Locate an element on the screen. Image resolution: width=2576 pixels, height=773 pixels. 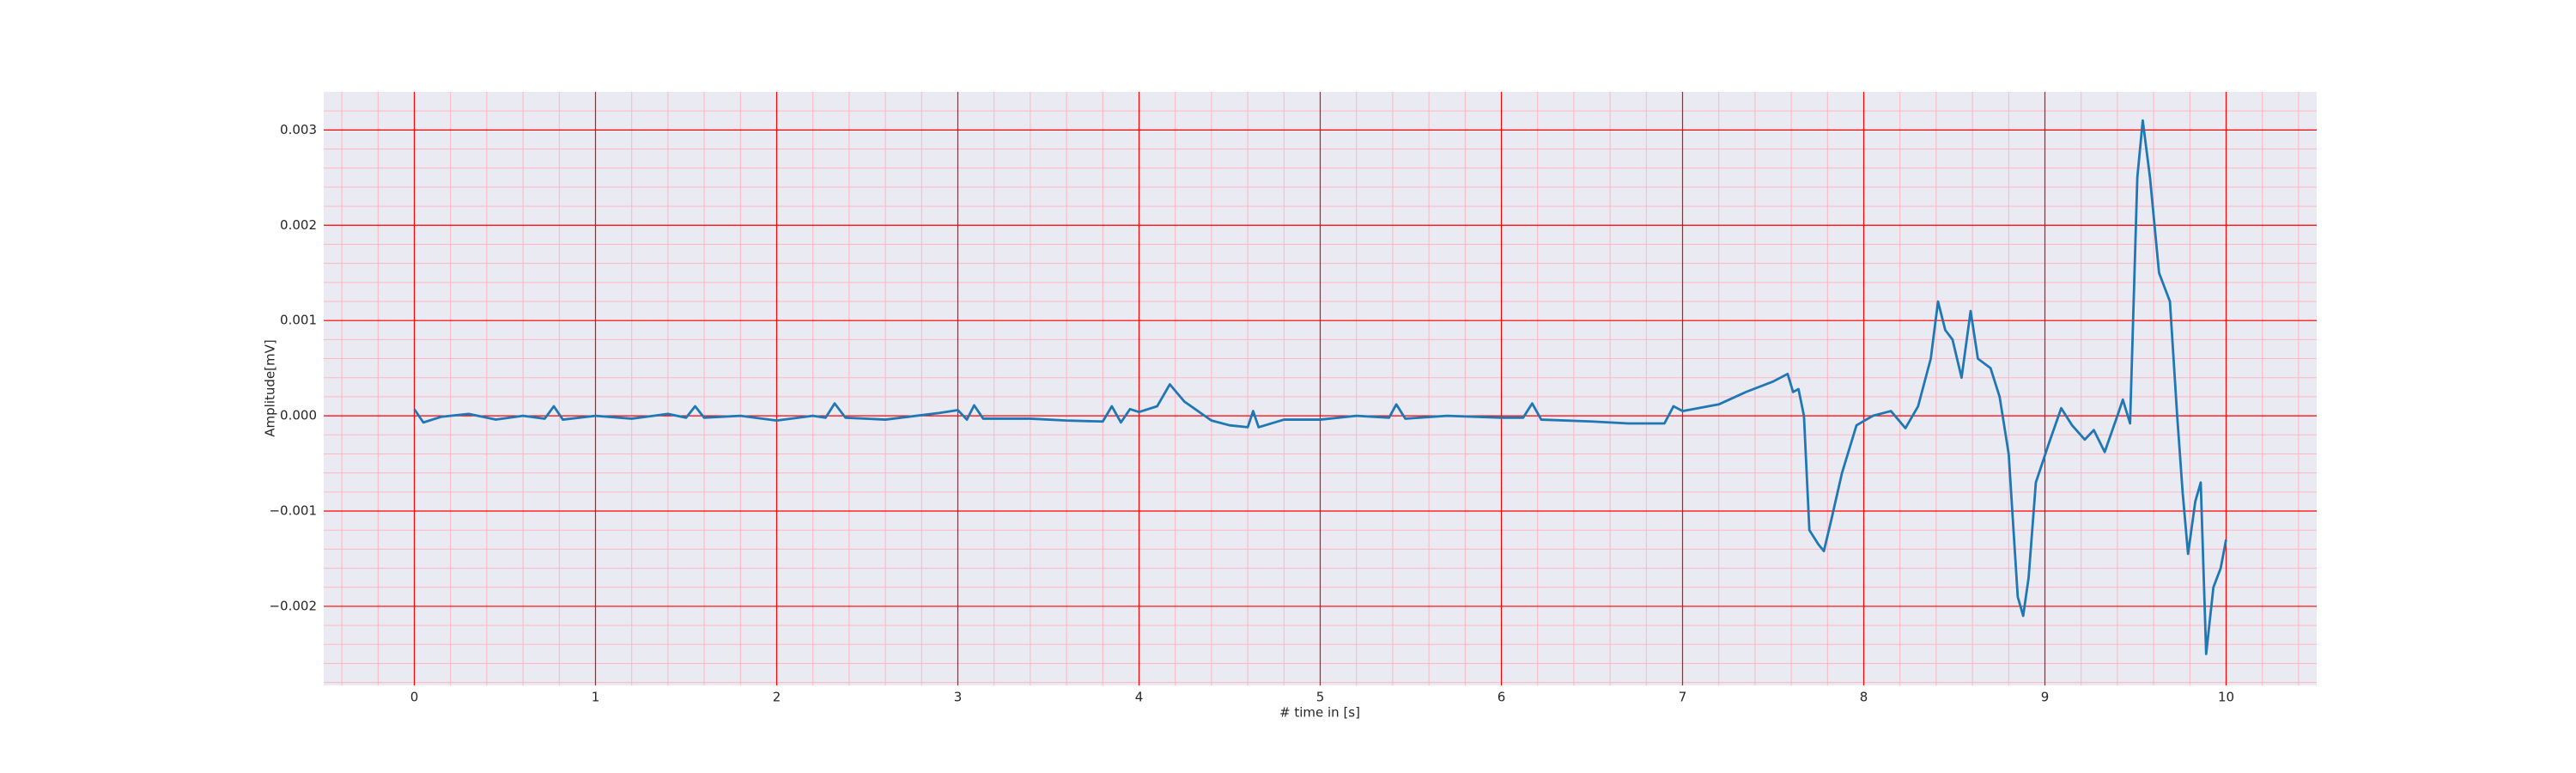
x-tick-label: 4 is located at coordinates (1140, 697).